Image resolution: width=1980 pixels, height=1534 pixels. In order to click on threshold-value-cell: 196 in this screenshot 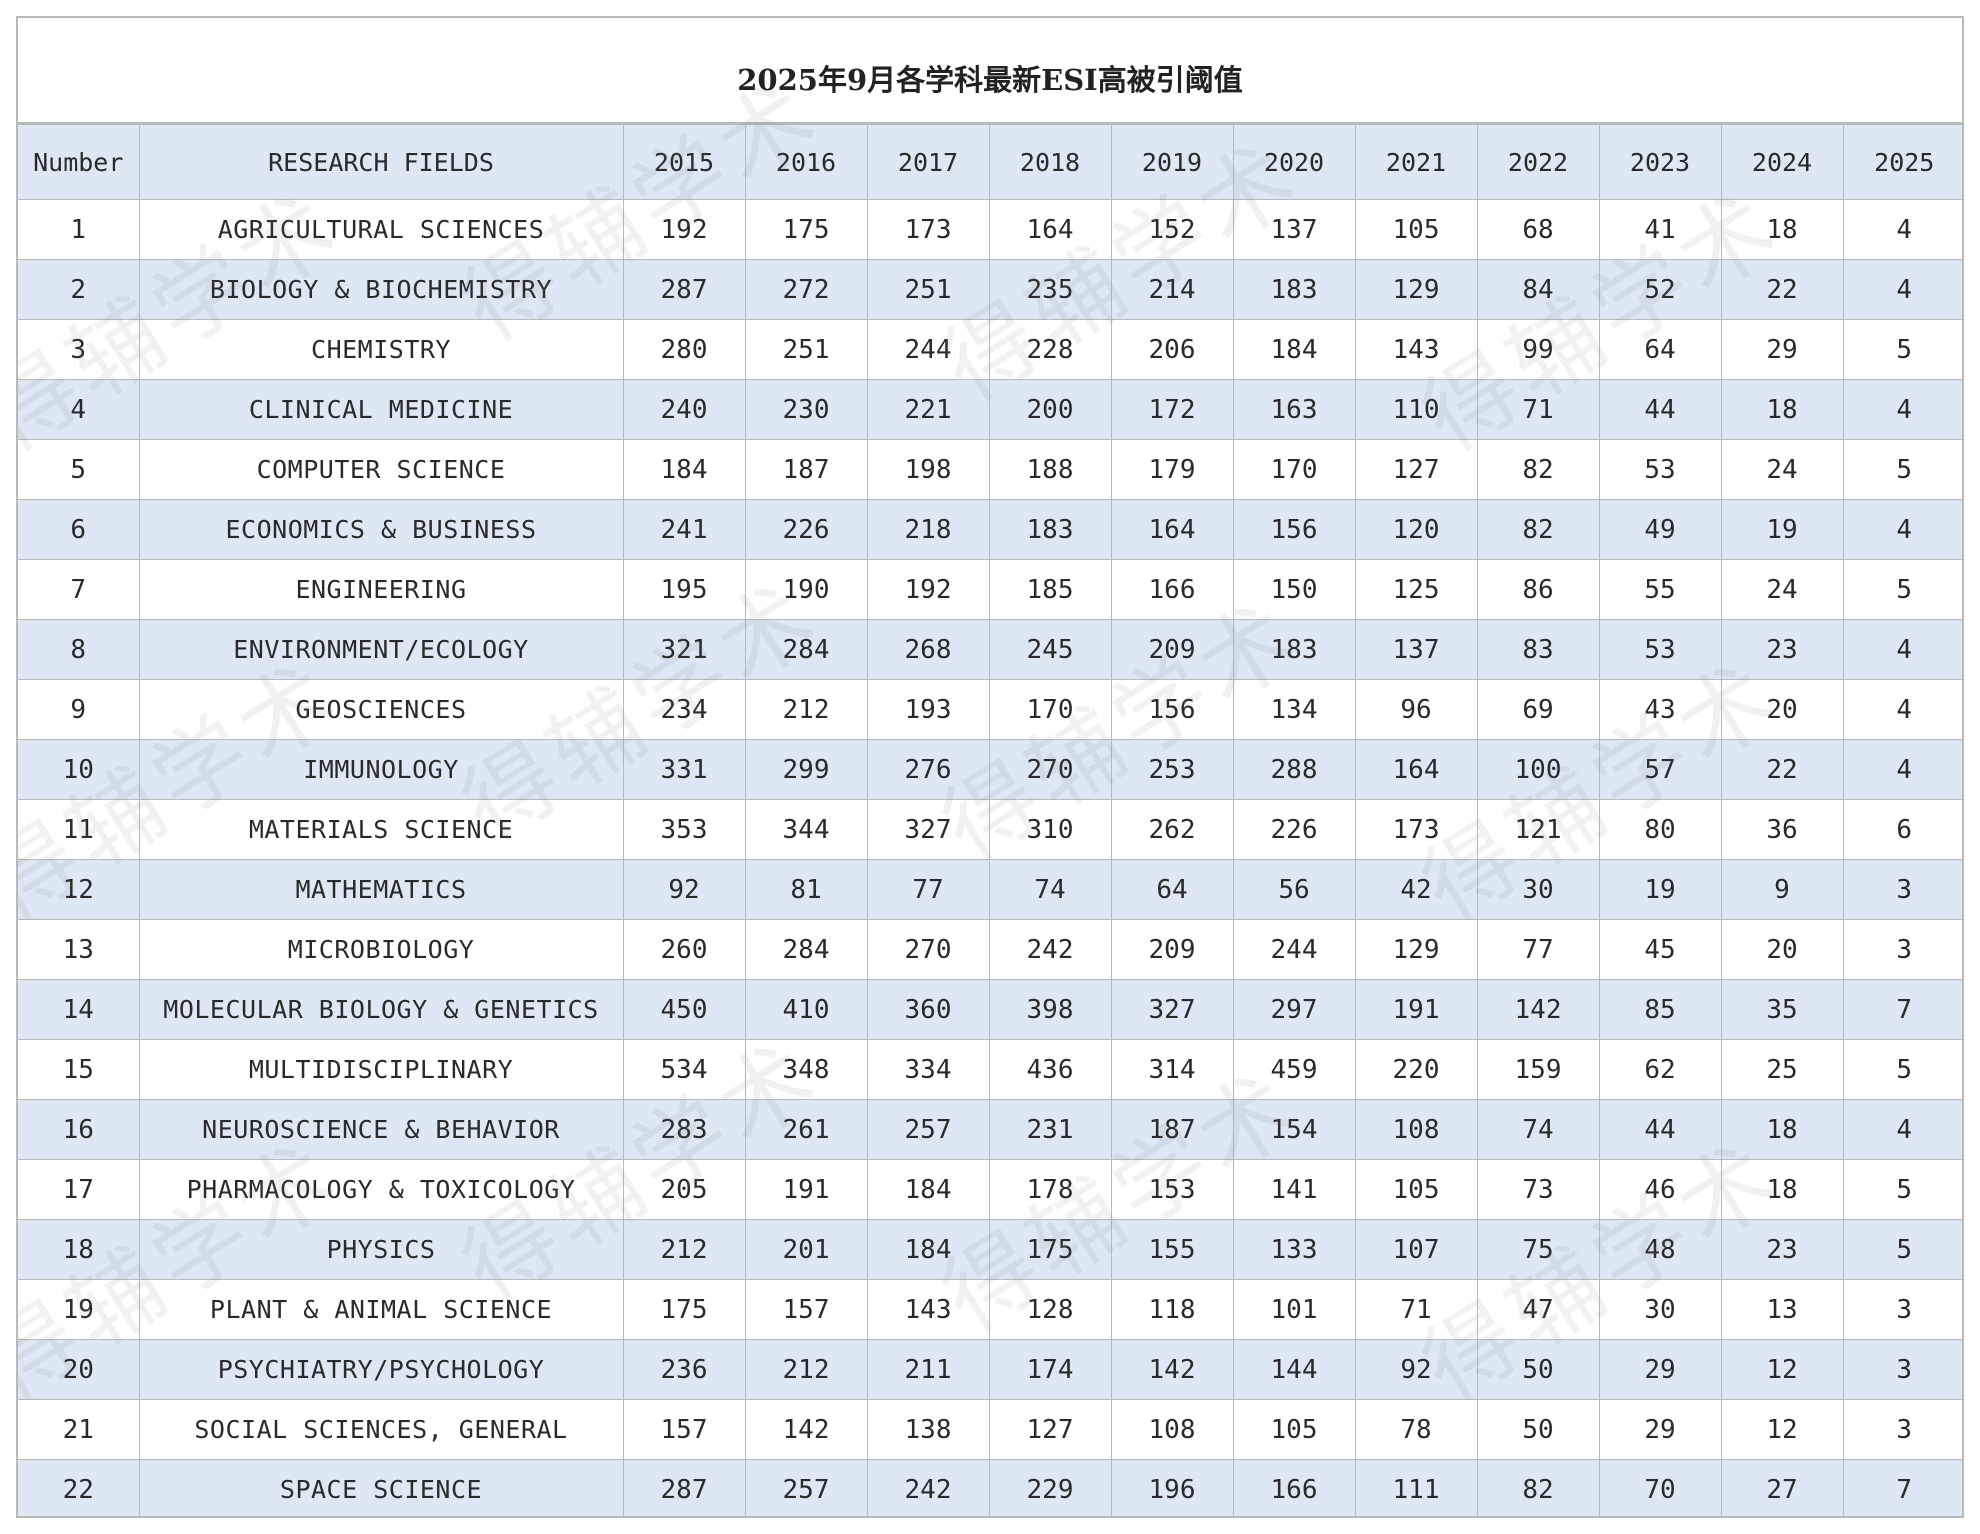, I will do `click(1172, 1487)`.